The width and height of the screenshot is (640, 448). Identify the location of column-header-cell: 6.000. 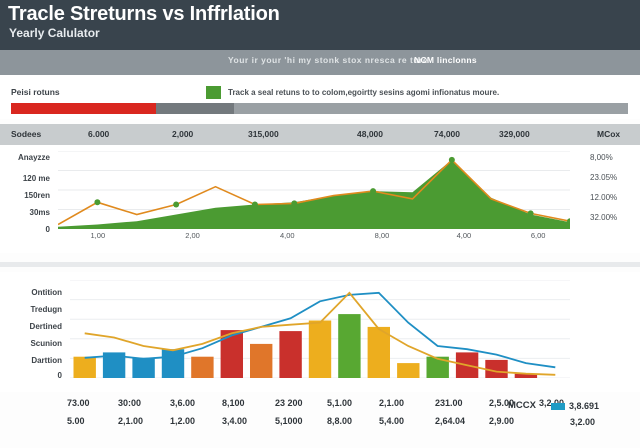
(99, 134).